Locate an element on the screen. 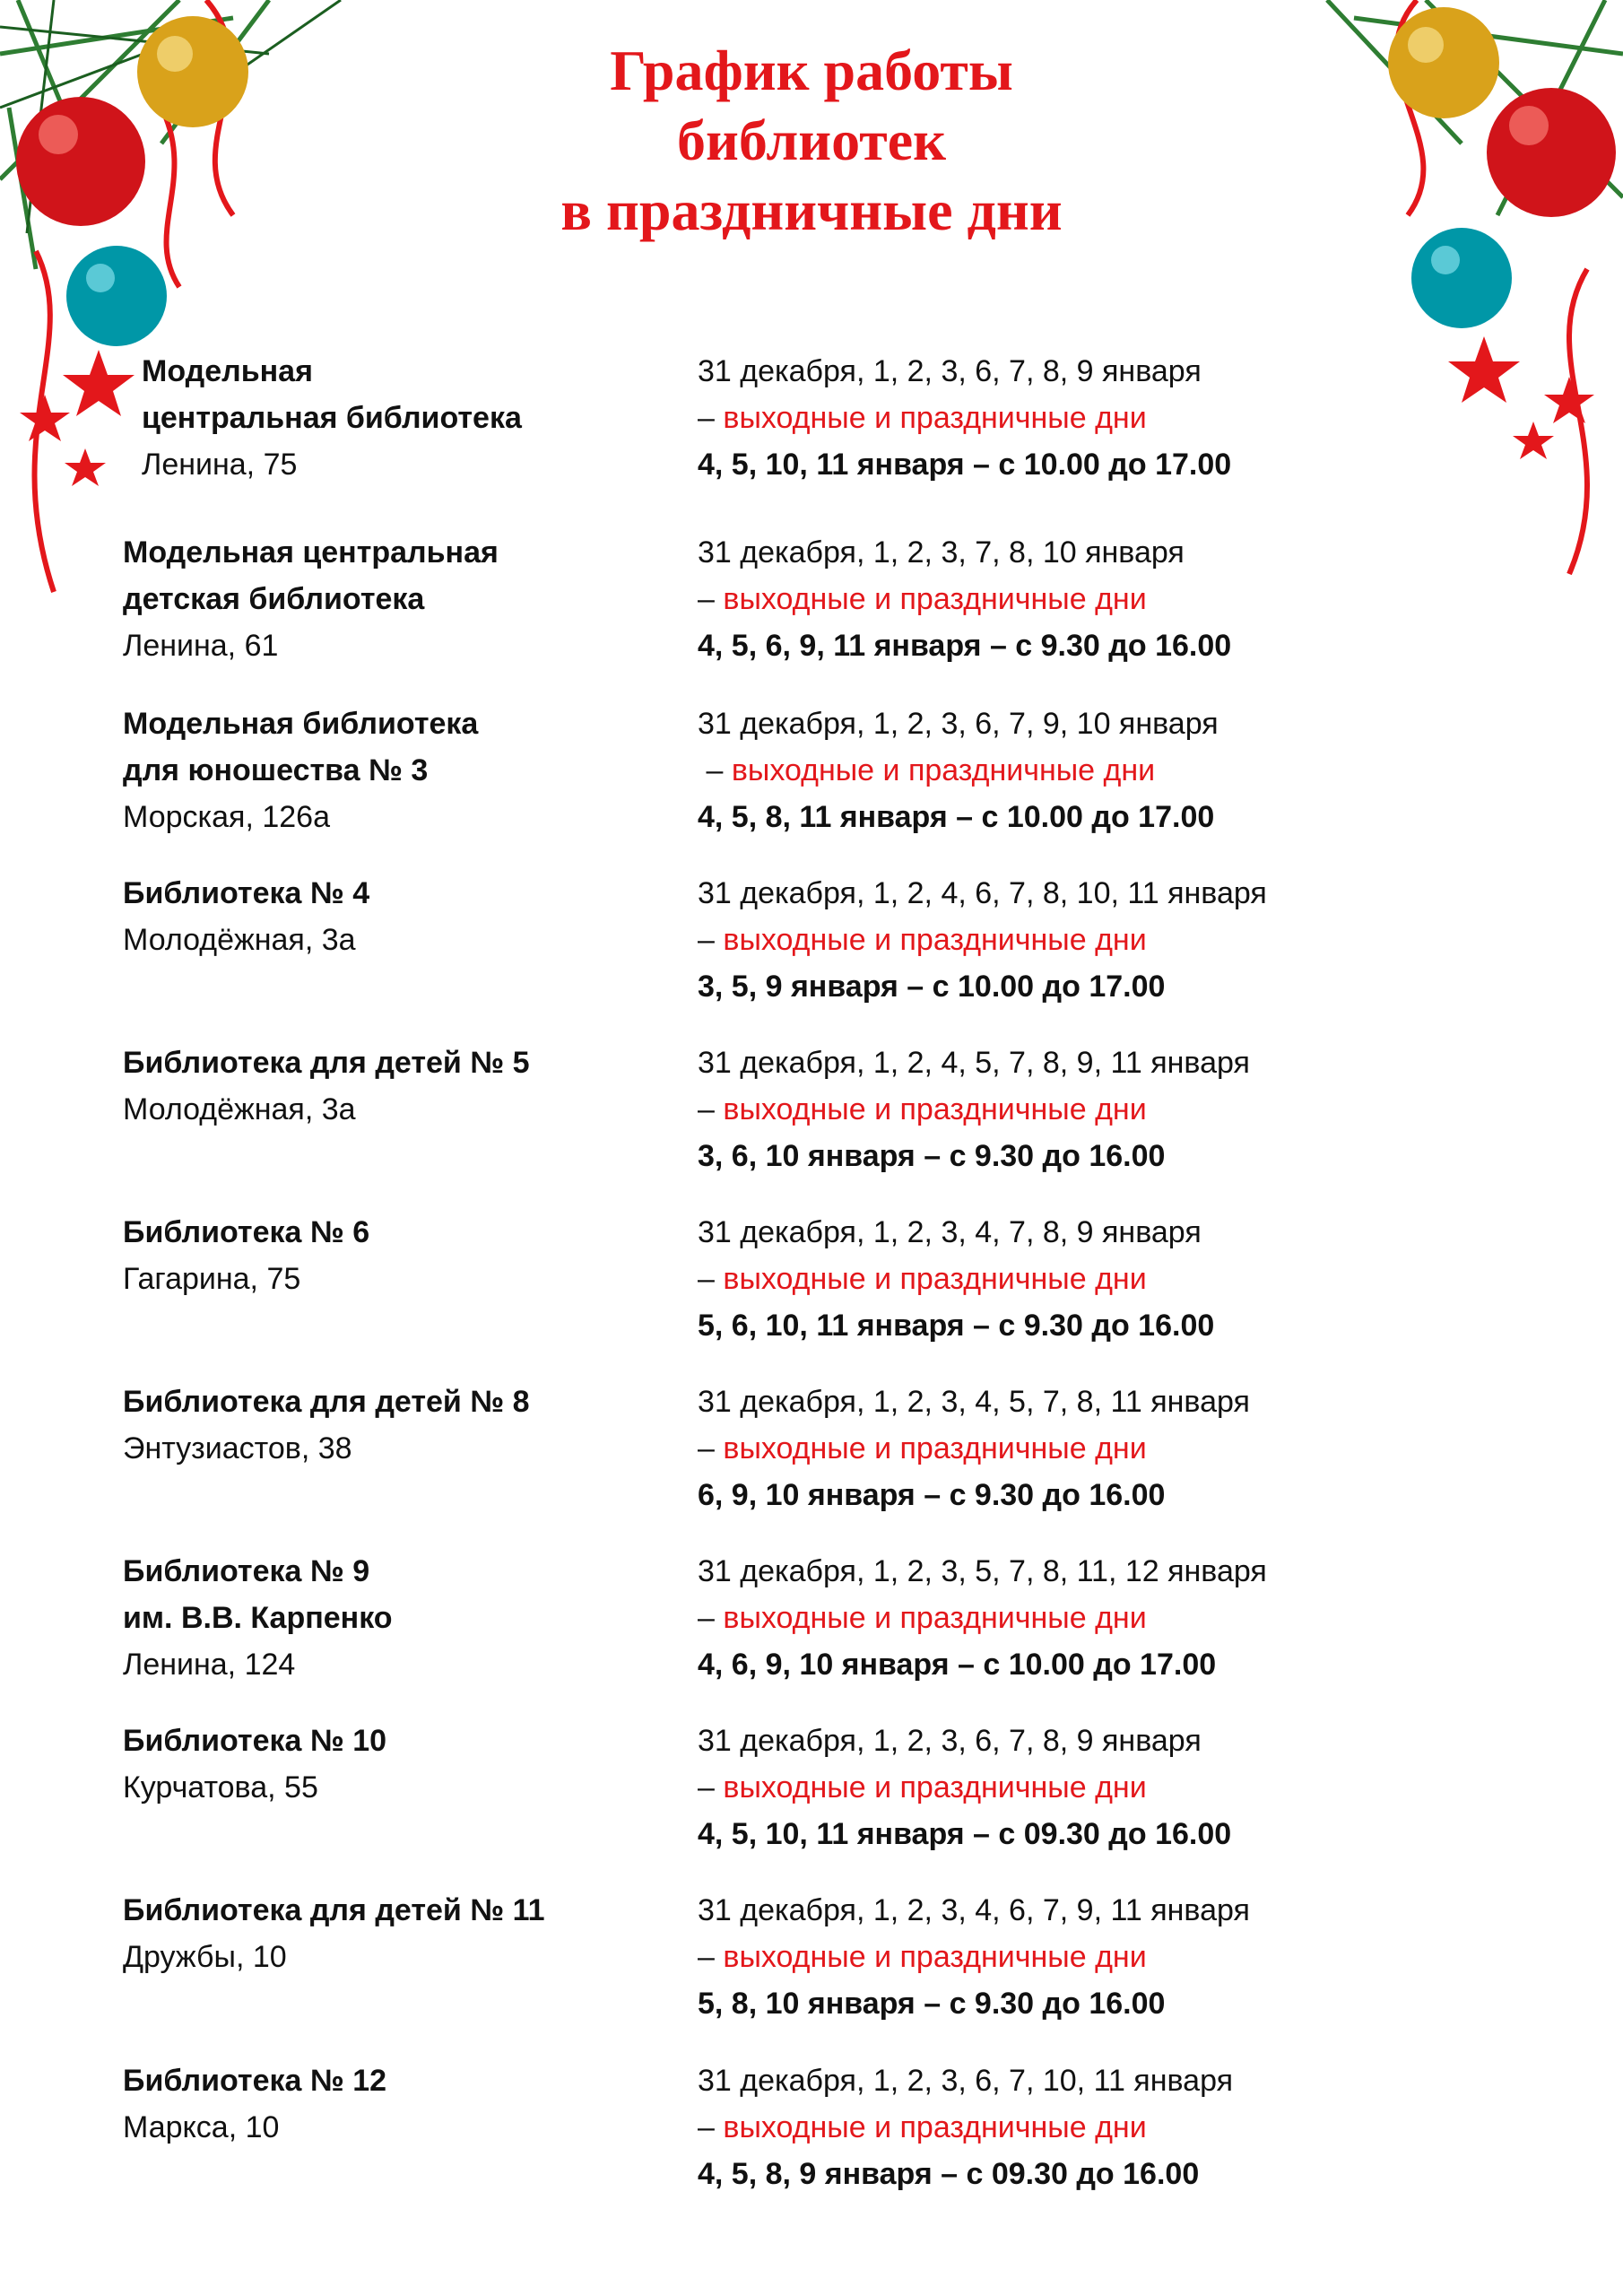 Image resolution: width=1623 pixels, height=2296 pixels. library-address: Ленина, 61 is located at coordinates (201, 646).